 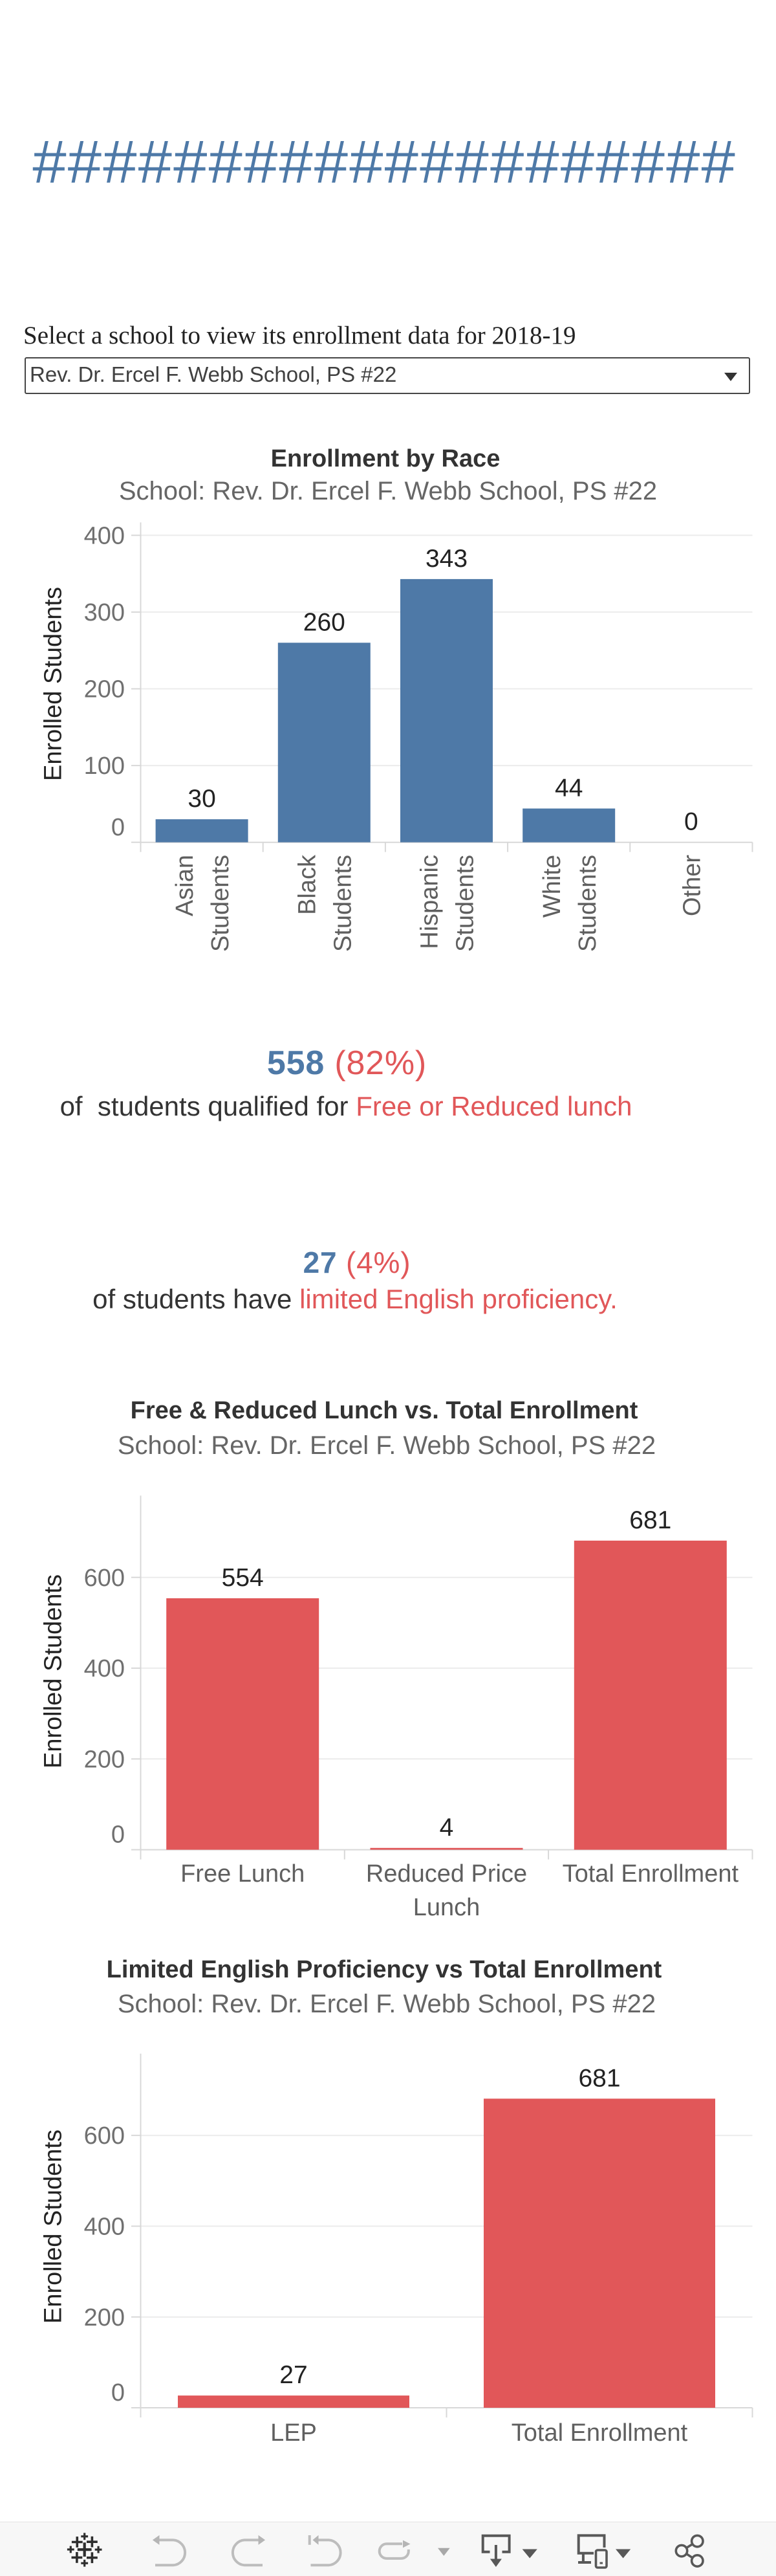 What do you see at coordinates (293, 2375) in the screenshot?
I see `svg-text: 27` at bounding box center [293, 2375].